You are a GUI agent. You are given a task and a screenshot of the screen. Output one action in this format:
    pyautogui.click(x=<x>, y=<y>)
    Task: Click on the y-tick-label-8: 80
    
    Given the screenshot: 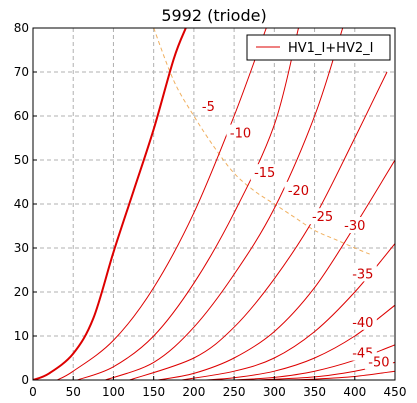 What is the action you would take?
    pyautogui.click(x=21, y=28)
    